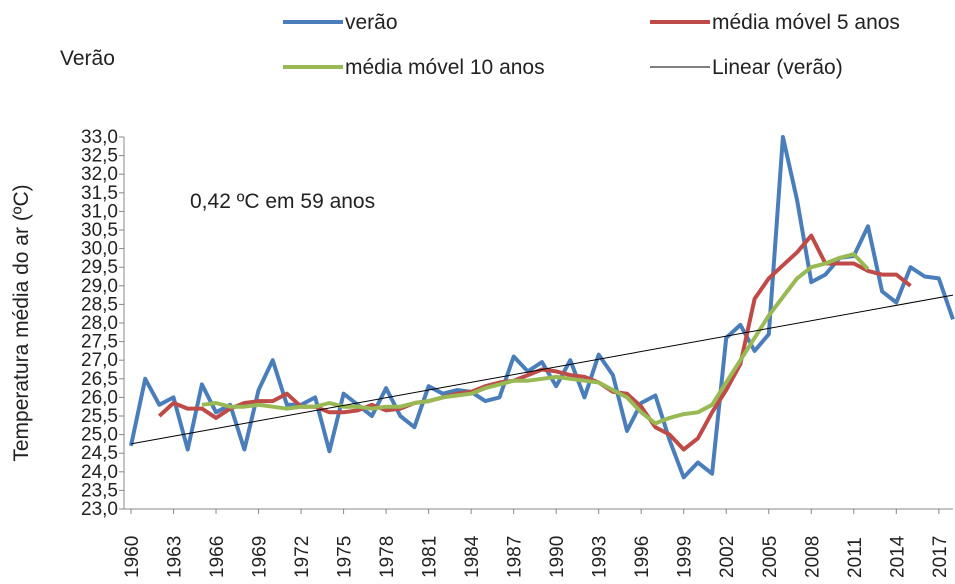 Image resolution: width=955 pixels, height=584 pixels. What do you see at coordinates (132, 557) in the screenshot?
I see `x-tick-label: 1960` at bounding box center [132, 557].